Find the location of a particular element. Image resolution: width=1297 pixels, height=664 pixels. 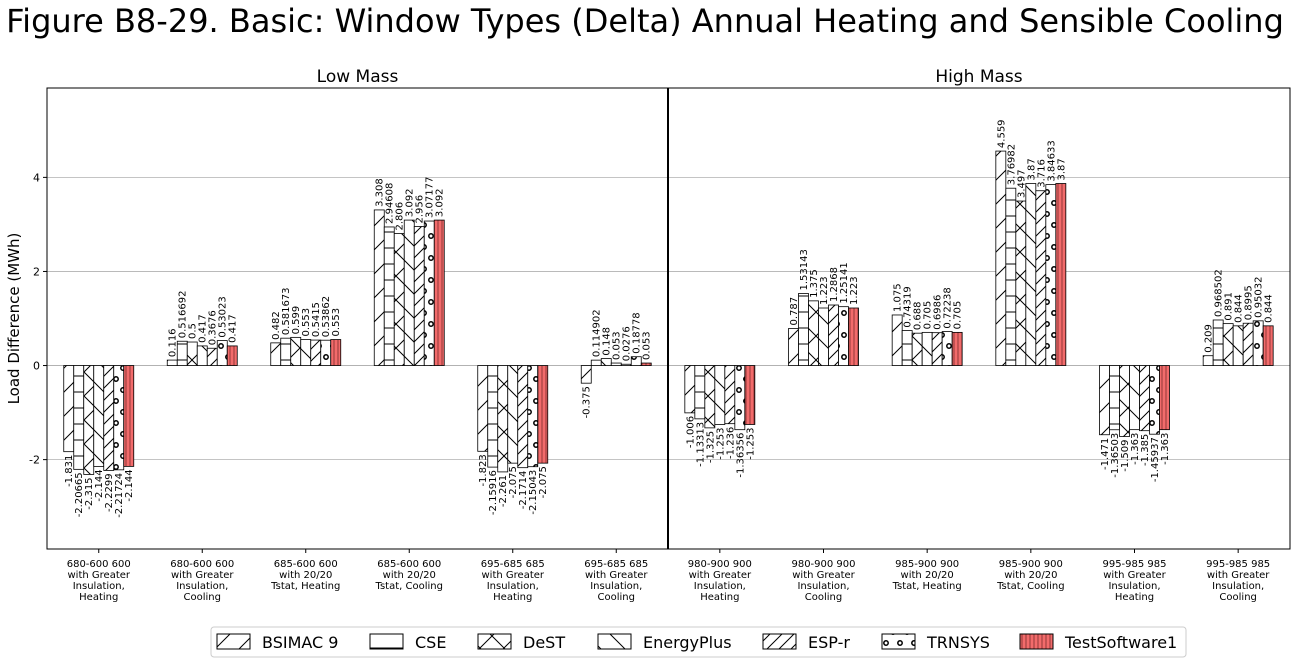

legend-item: CSE is located at coordinates (407, 642).